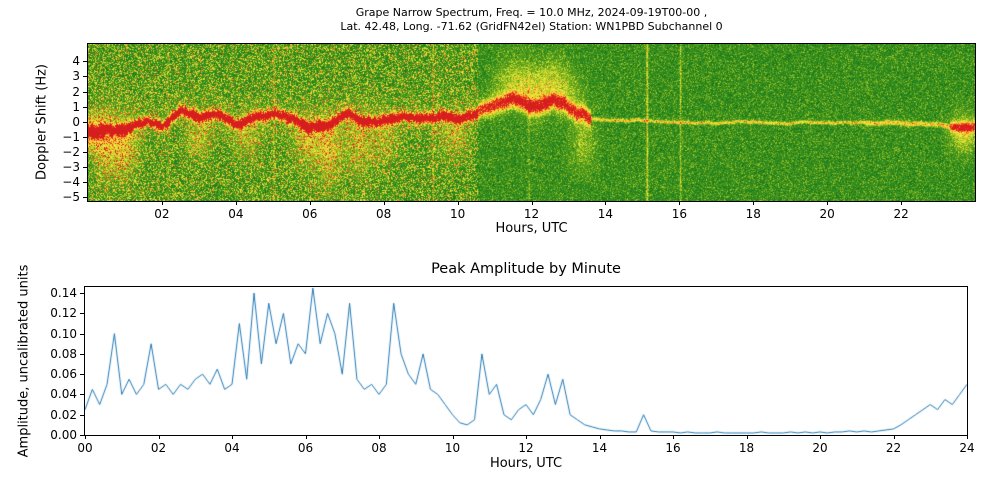 This screenshot has width=1000, height=500. Describe the element at coordinates (63, 293) in the screenshot. I see `amplitude-y-tick-label: 0.14` at that location.